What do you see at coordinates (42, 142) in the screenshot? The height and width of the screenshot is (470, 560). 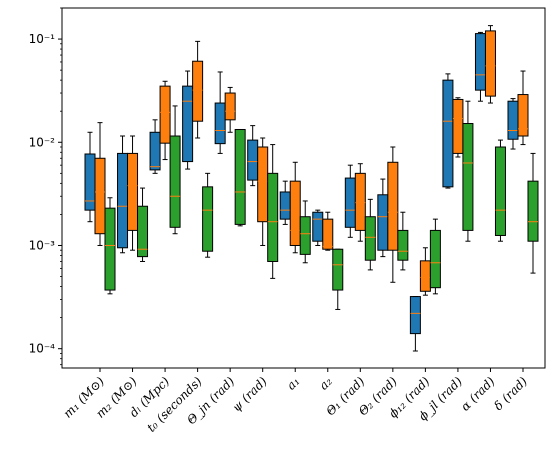 I see `y-tick-label-2: 10⁻²` at bounding box center [42, 142].